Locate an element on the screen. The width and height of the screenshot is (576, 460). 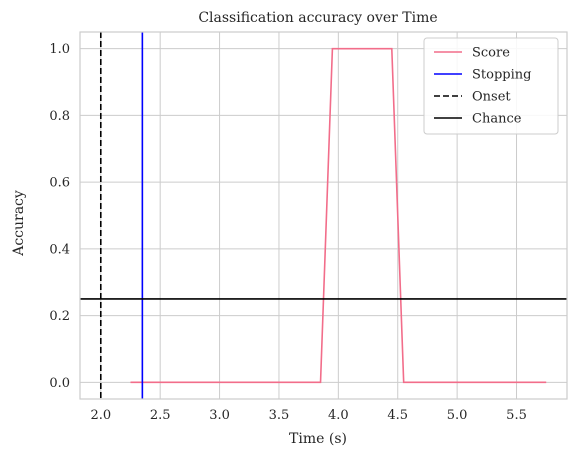
y-tick-label: 0.2 is located at coordinates (59, 316).